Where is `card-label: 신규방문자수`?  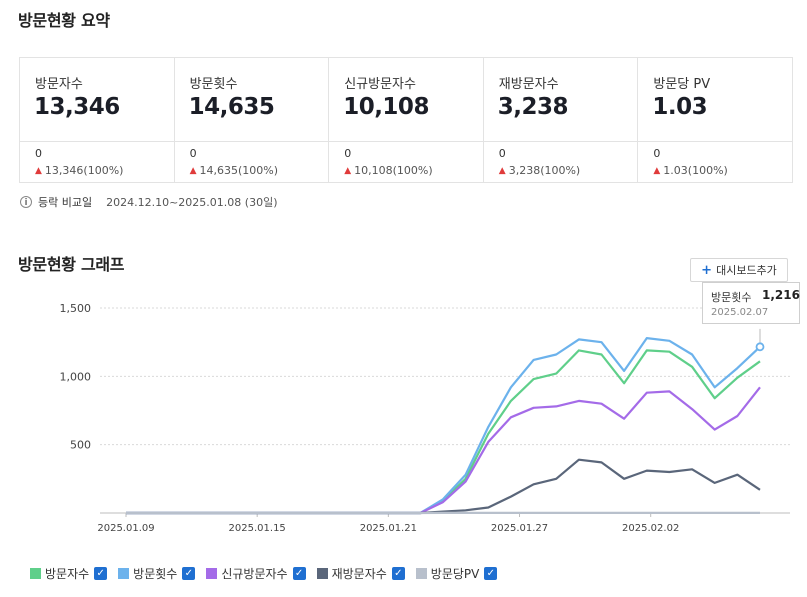 card-label: 신규방문자수 is located at coordinates (380, 84).